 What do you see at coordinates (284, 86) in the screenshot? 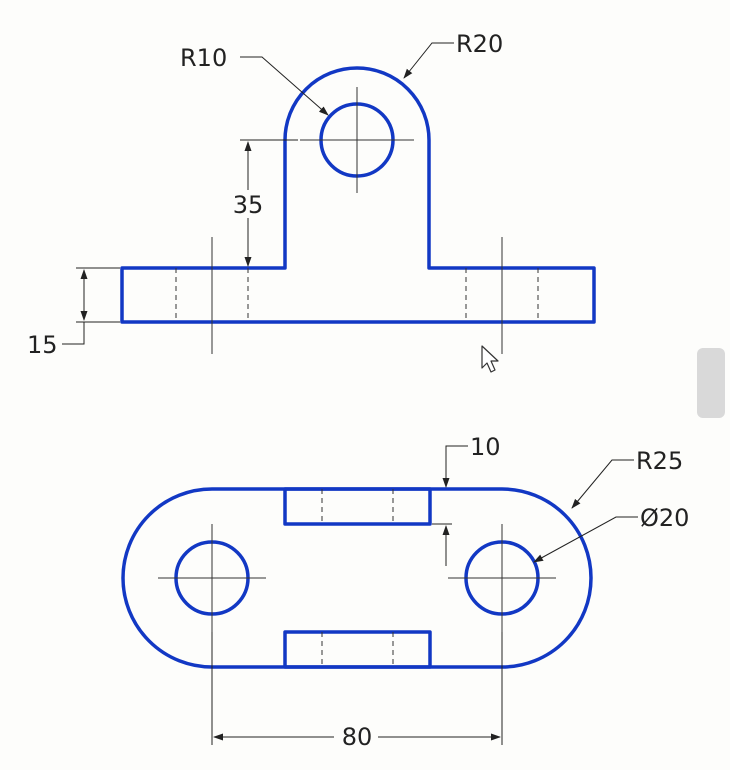
I see `r10-leader` at bounding box center [284, 86].